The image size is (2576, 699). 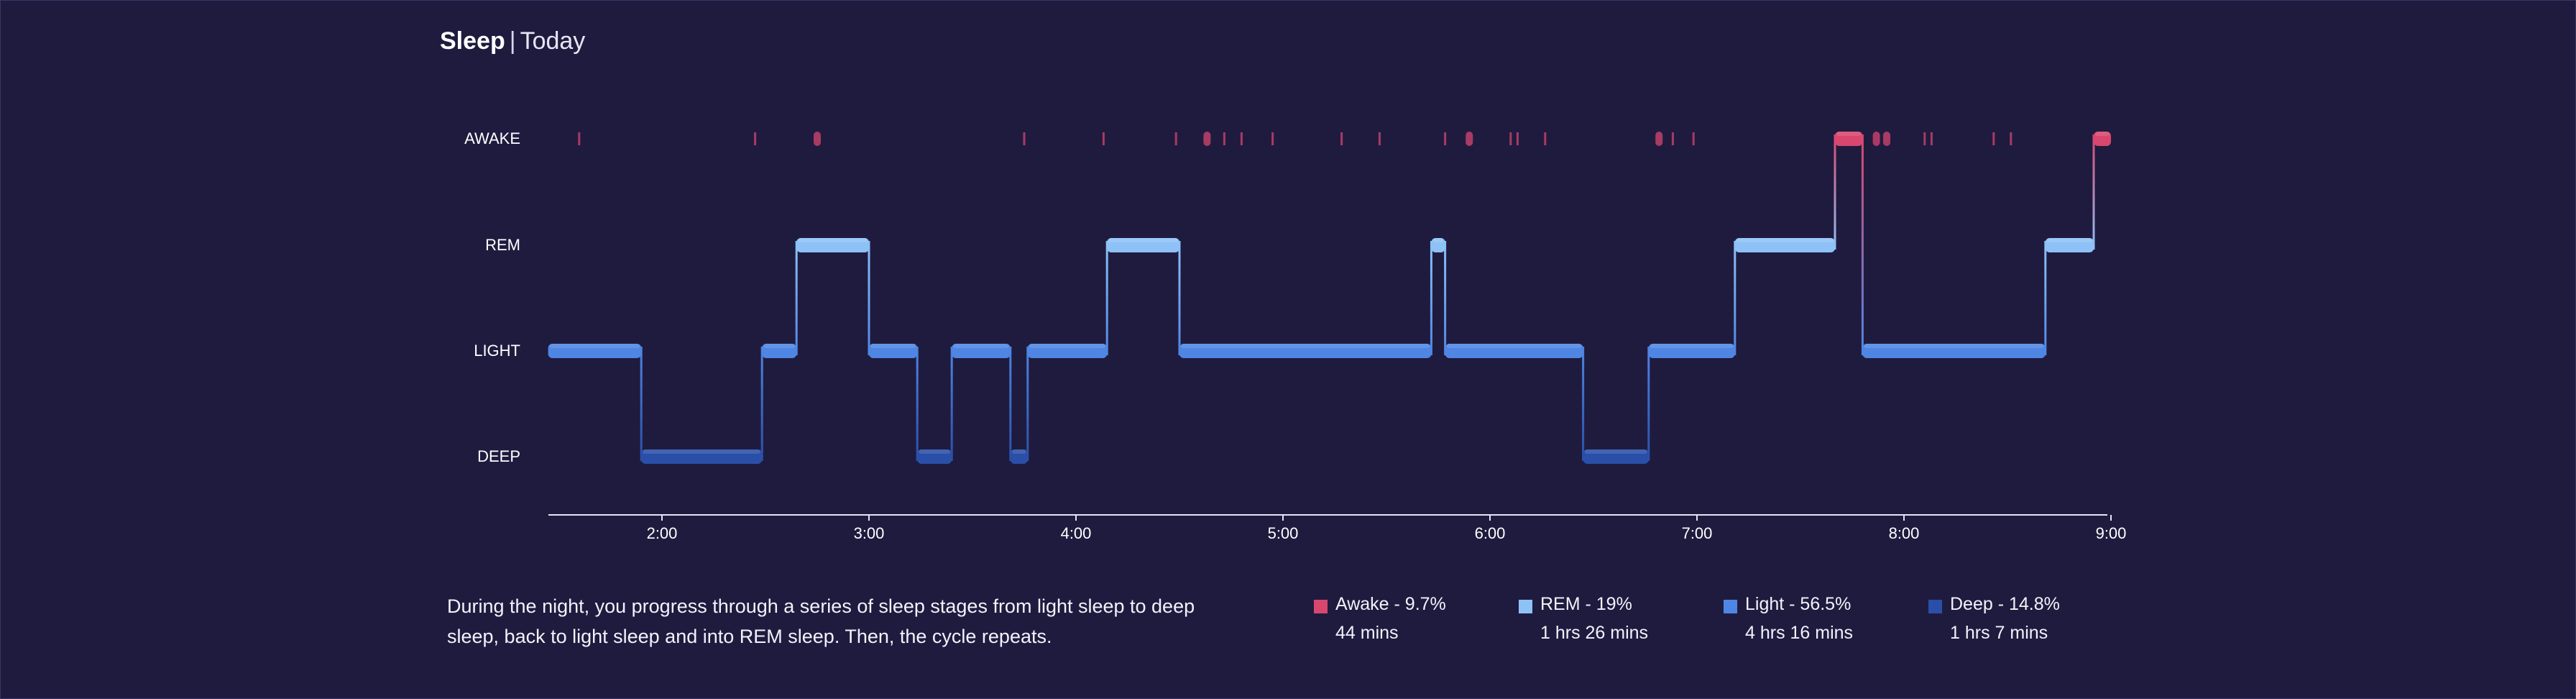 I want to click on title-subtitle: Today, so click(x=553, y=41).